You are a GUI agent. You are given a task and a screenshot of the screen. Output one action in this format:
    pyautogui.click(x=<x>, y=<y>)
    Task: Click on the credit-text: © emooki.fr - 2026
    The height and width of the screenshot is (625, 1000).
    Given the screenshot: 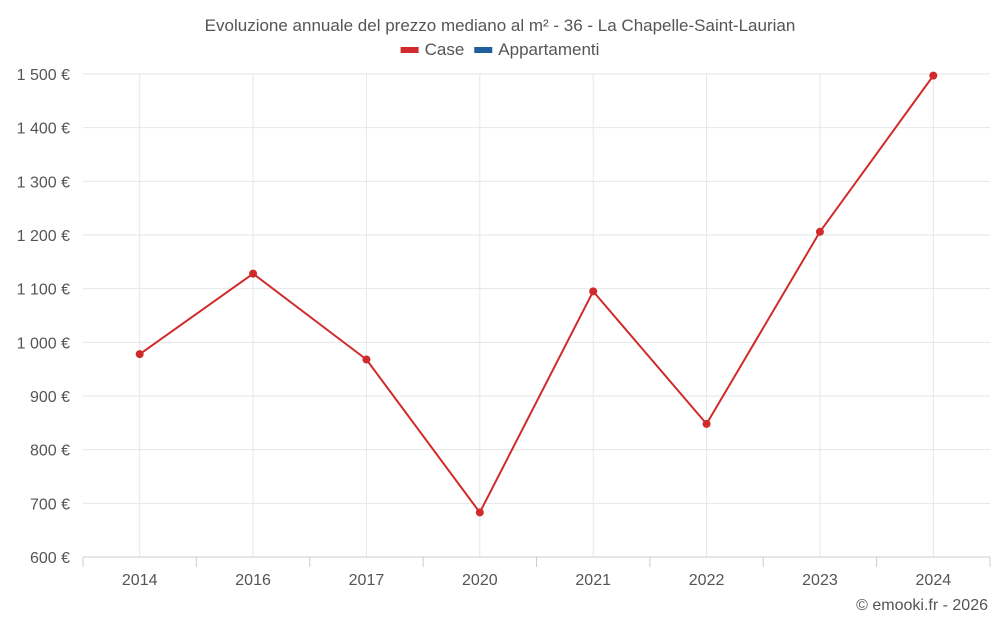 What is the action you would take?
    pyautogui.click(x=922, y=605)
    